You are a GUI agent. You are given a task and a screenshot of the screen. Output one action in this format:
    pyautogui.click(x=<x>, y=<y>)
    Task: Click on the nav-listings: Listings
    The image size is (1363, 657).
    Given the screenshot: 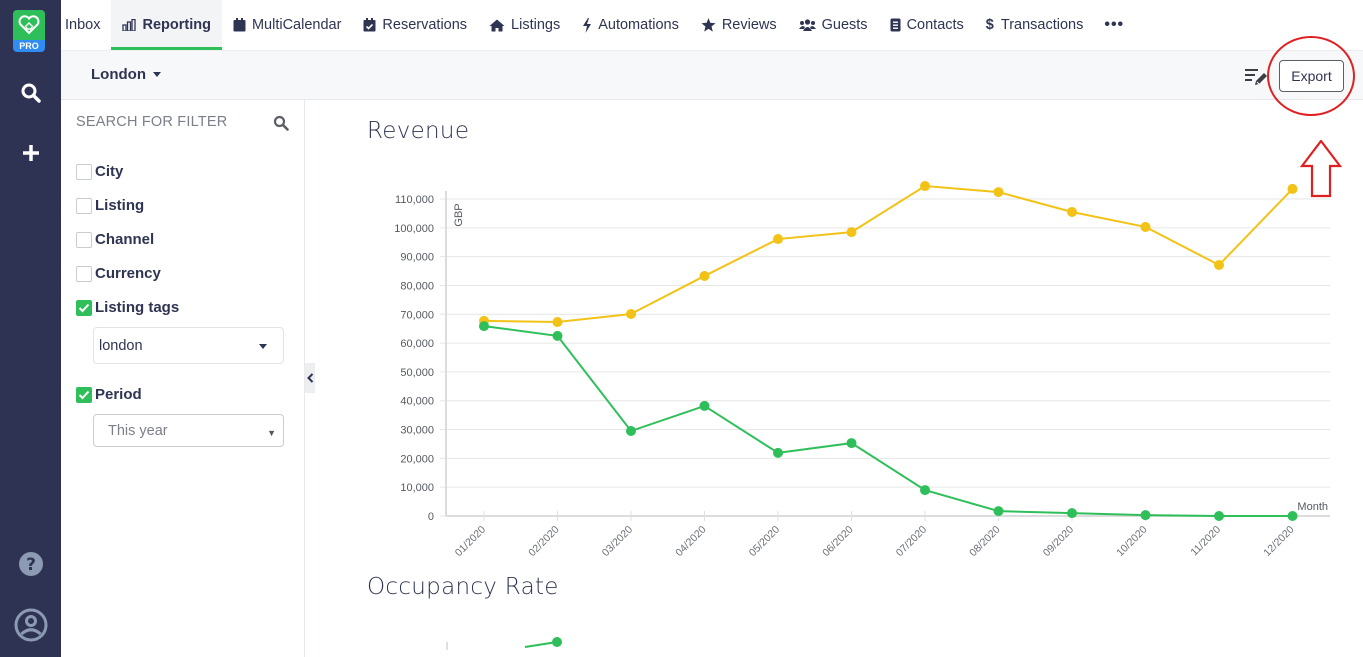 What is the action you would take?
    pyautogui.click(x=524, y=25)
    